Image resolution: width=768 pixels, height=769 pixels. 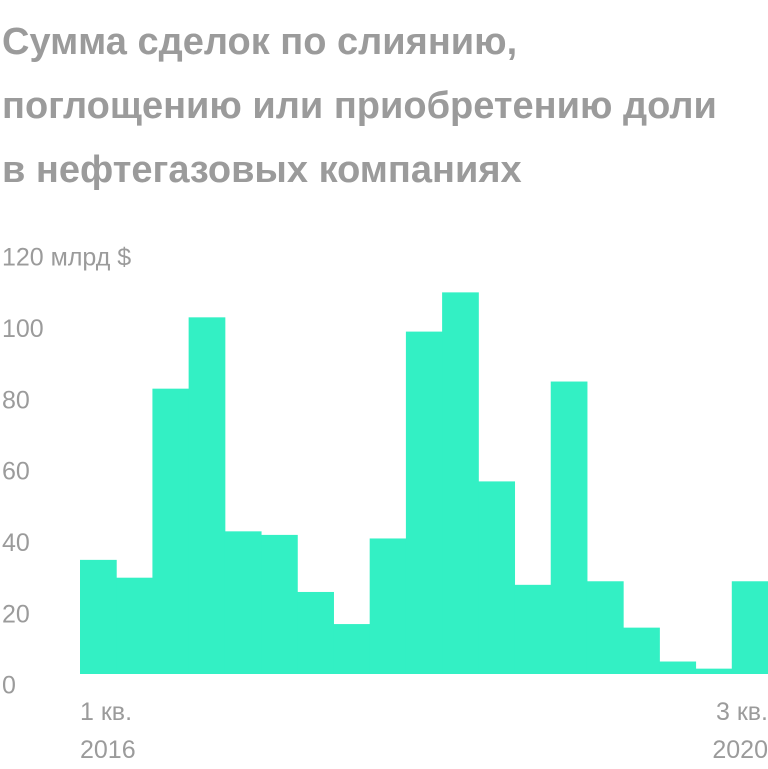 What do you see at coordinates (23, 329) in the screenshot?
I see `y-tick-label: 100` at bounding box center [23, 329].